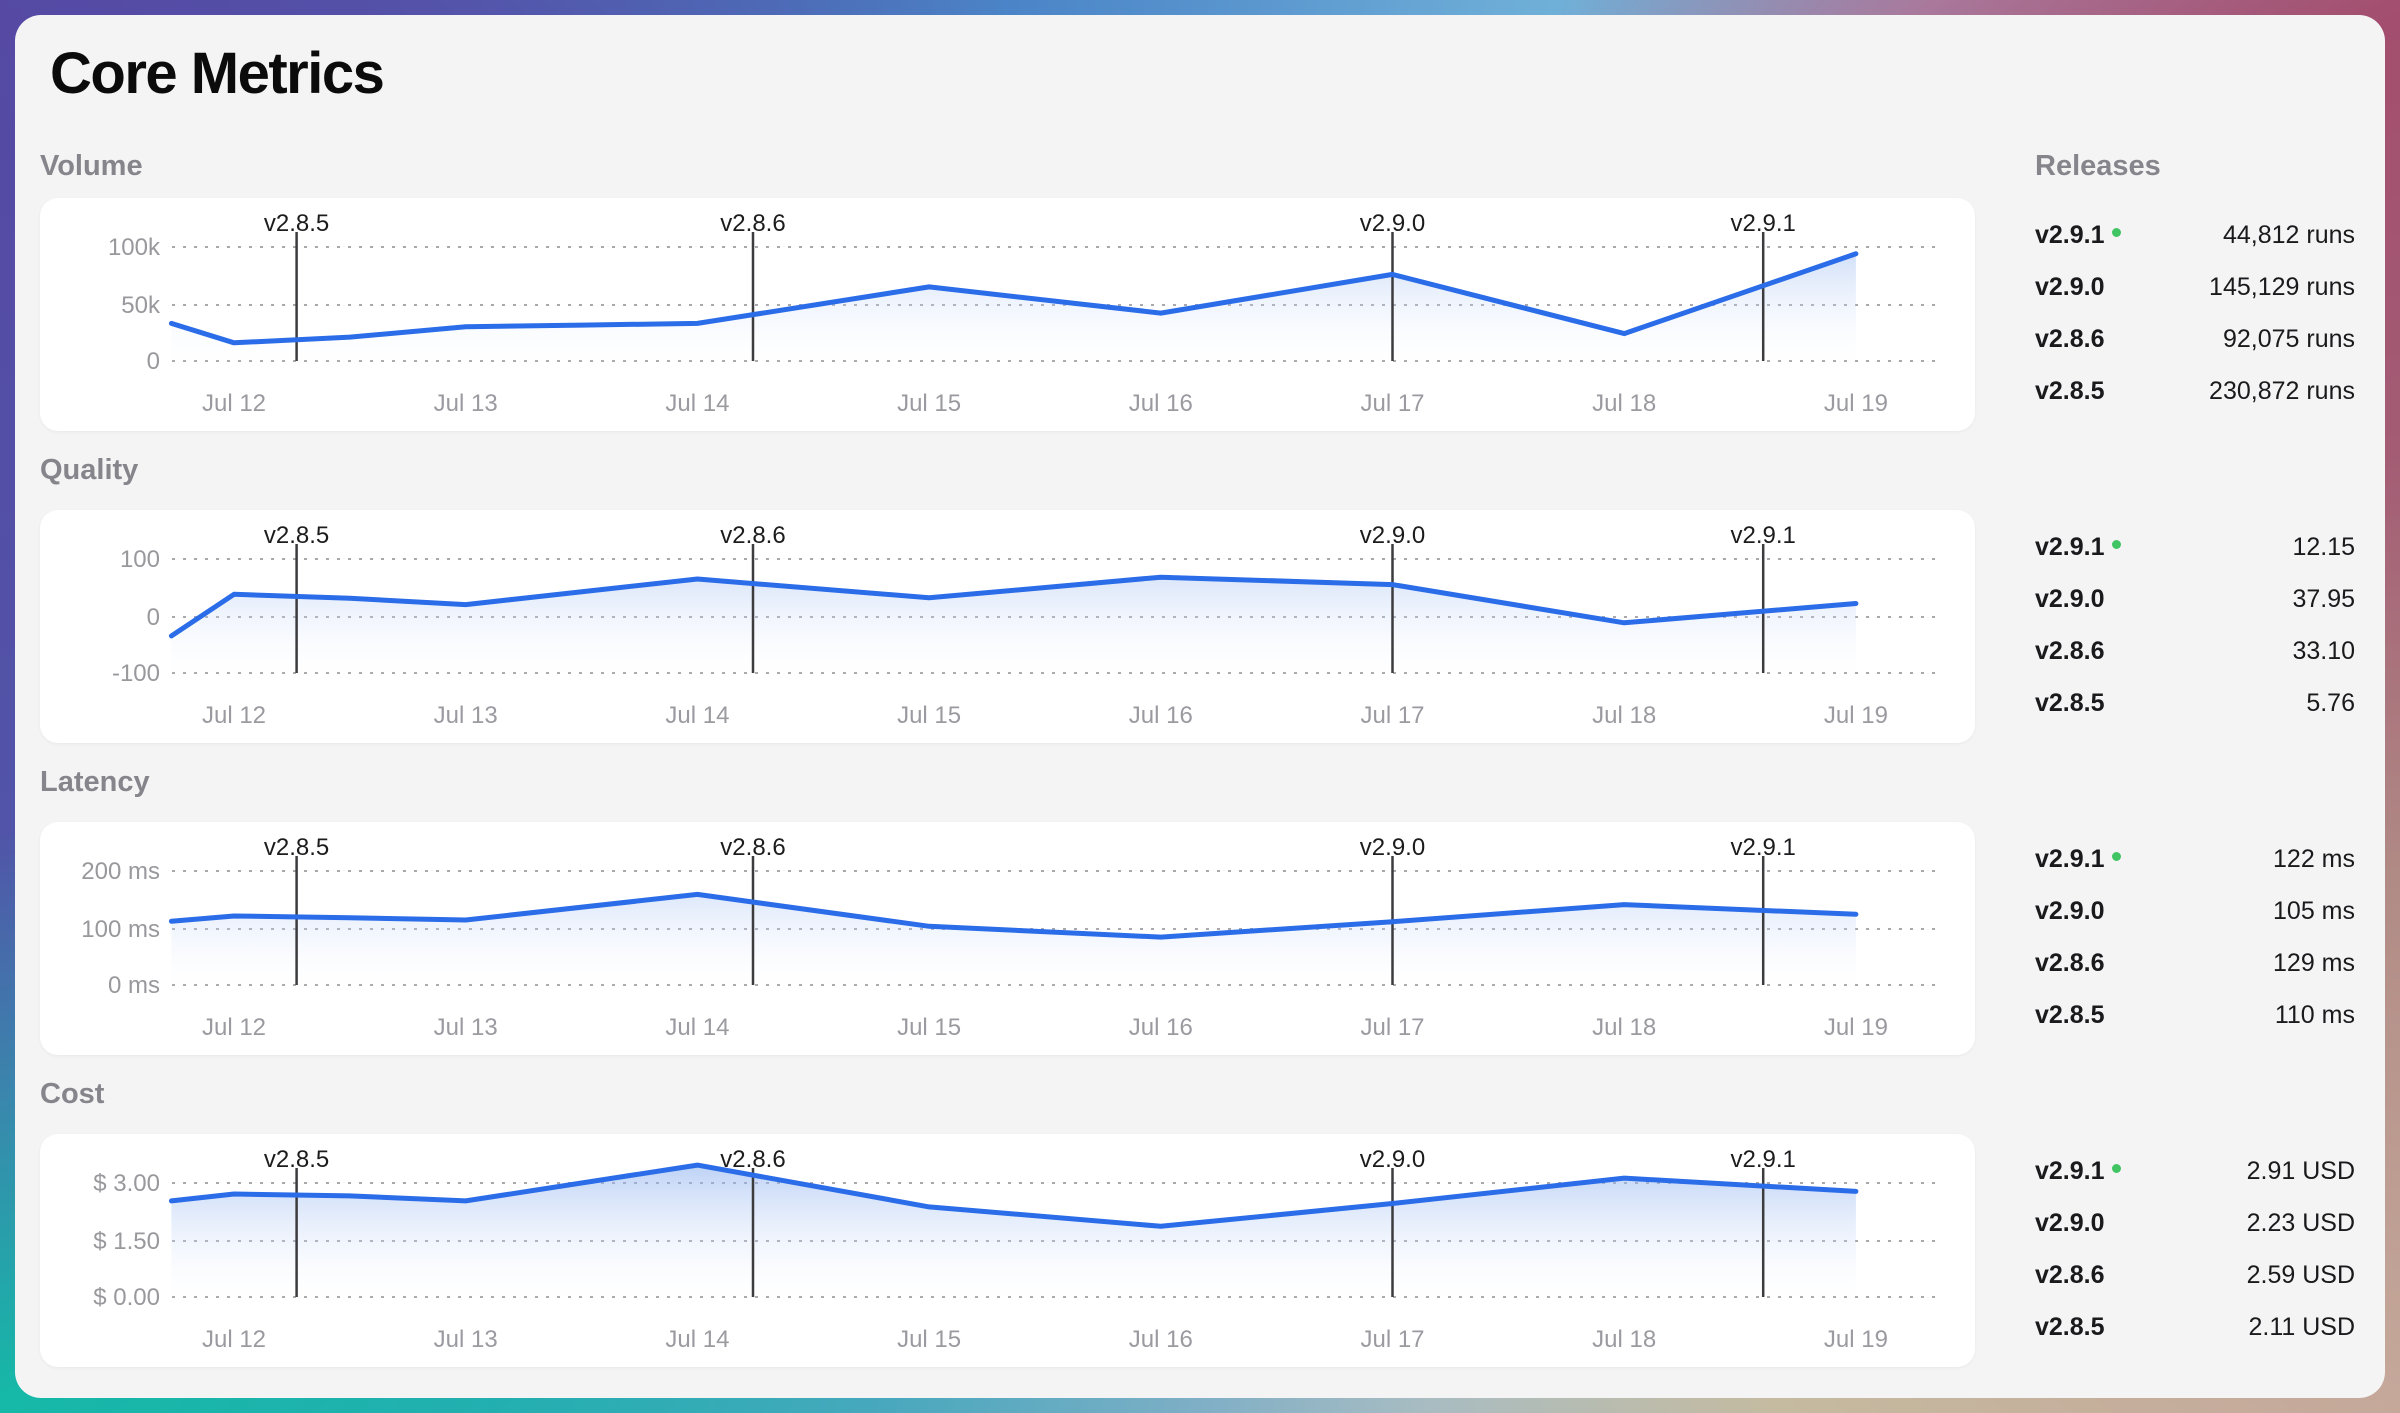 The image size is (2400, 1413). Describe the element at coordinates (141, 305) in the screenshot. I see `y-axis-tick-label: 50k` at that location.